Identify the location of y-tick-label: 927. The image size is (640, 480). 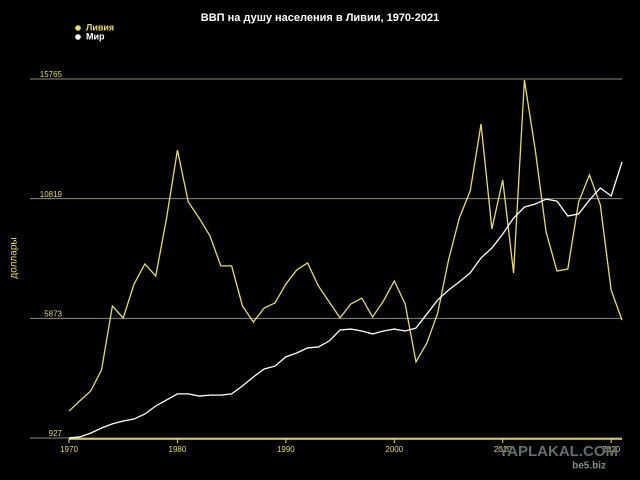
(56, 433).